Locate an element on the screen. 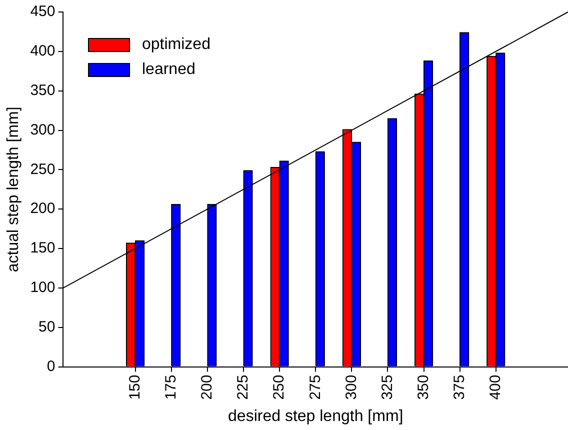 This screenshot has width=568, height=430. x-tick-label: 200 is located at coordinates (207, 387).